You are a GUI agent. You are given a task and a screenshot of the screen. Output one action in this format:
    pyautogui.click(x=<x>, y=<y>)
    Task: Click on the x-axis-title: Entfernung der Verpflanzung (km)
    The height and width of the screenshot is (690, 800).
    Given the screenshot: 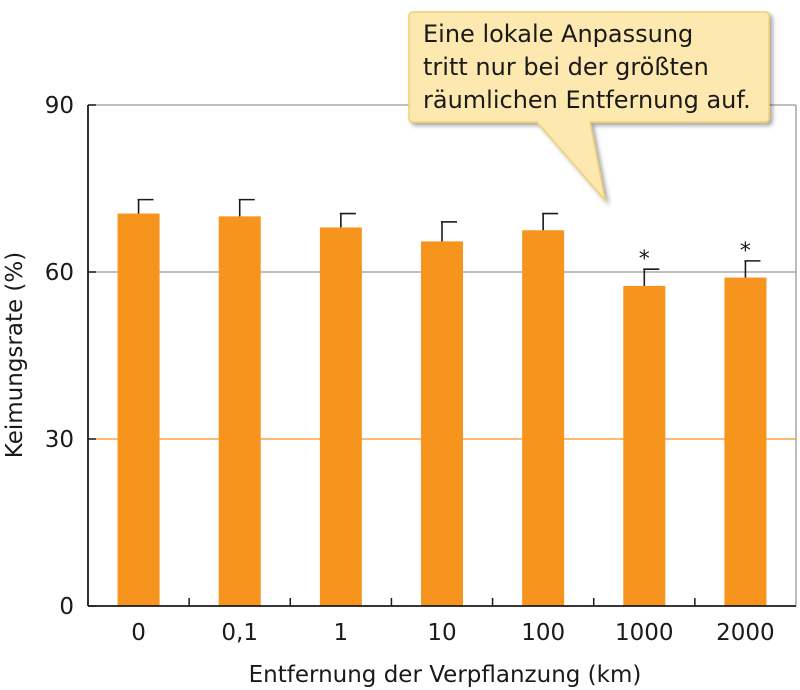 What is the action you would take?
    pyautogui.click(x=445, y=675)
    